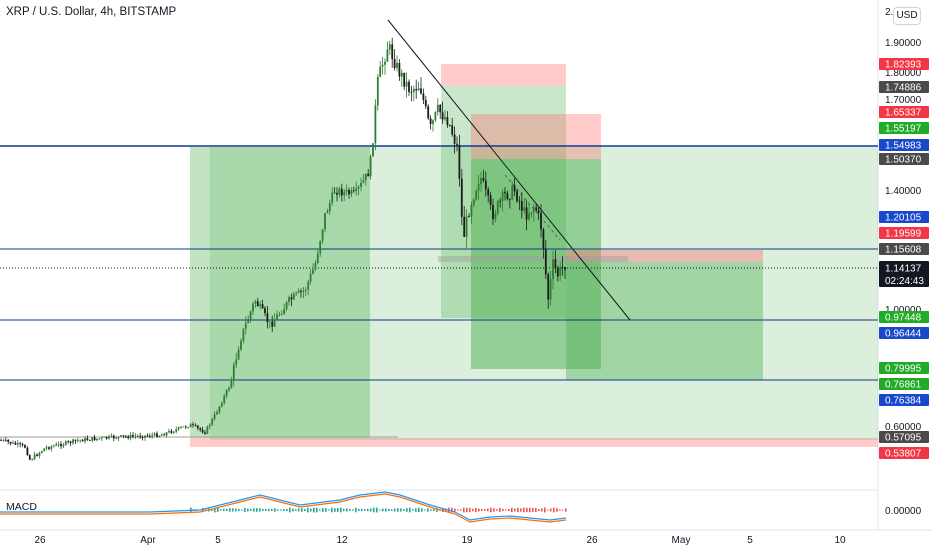 Image resolution: width=932 pixels, height=550 pixels. What do you see at coordinates (904, 128) in the screenshot?
I see `price-tag: 1.55197` at bounding box center [904, 128].